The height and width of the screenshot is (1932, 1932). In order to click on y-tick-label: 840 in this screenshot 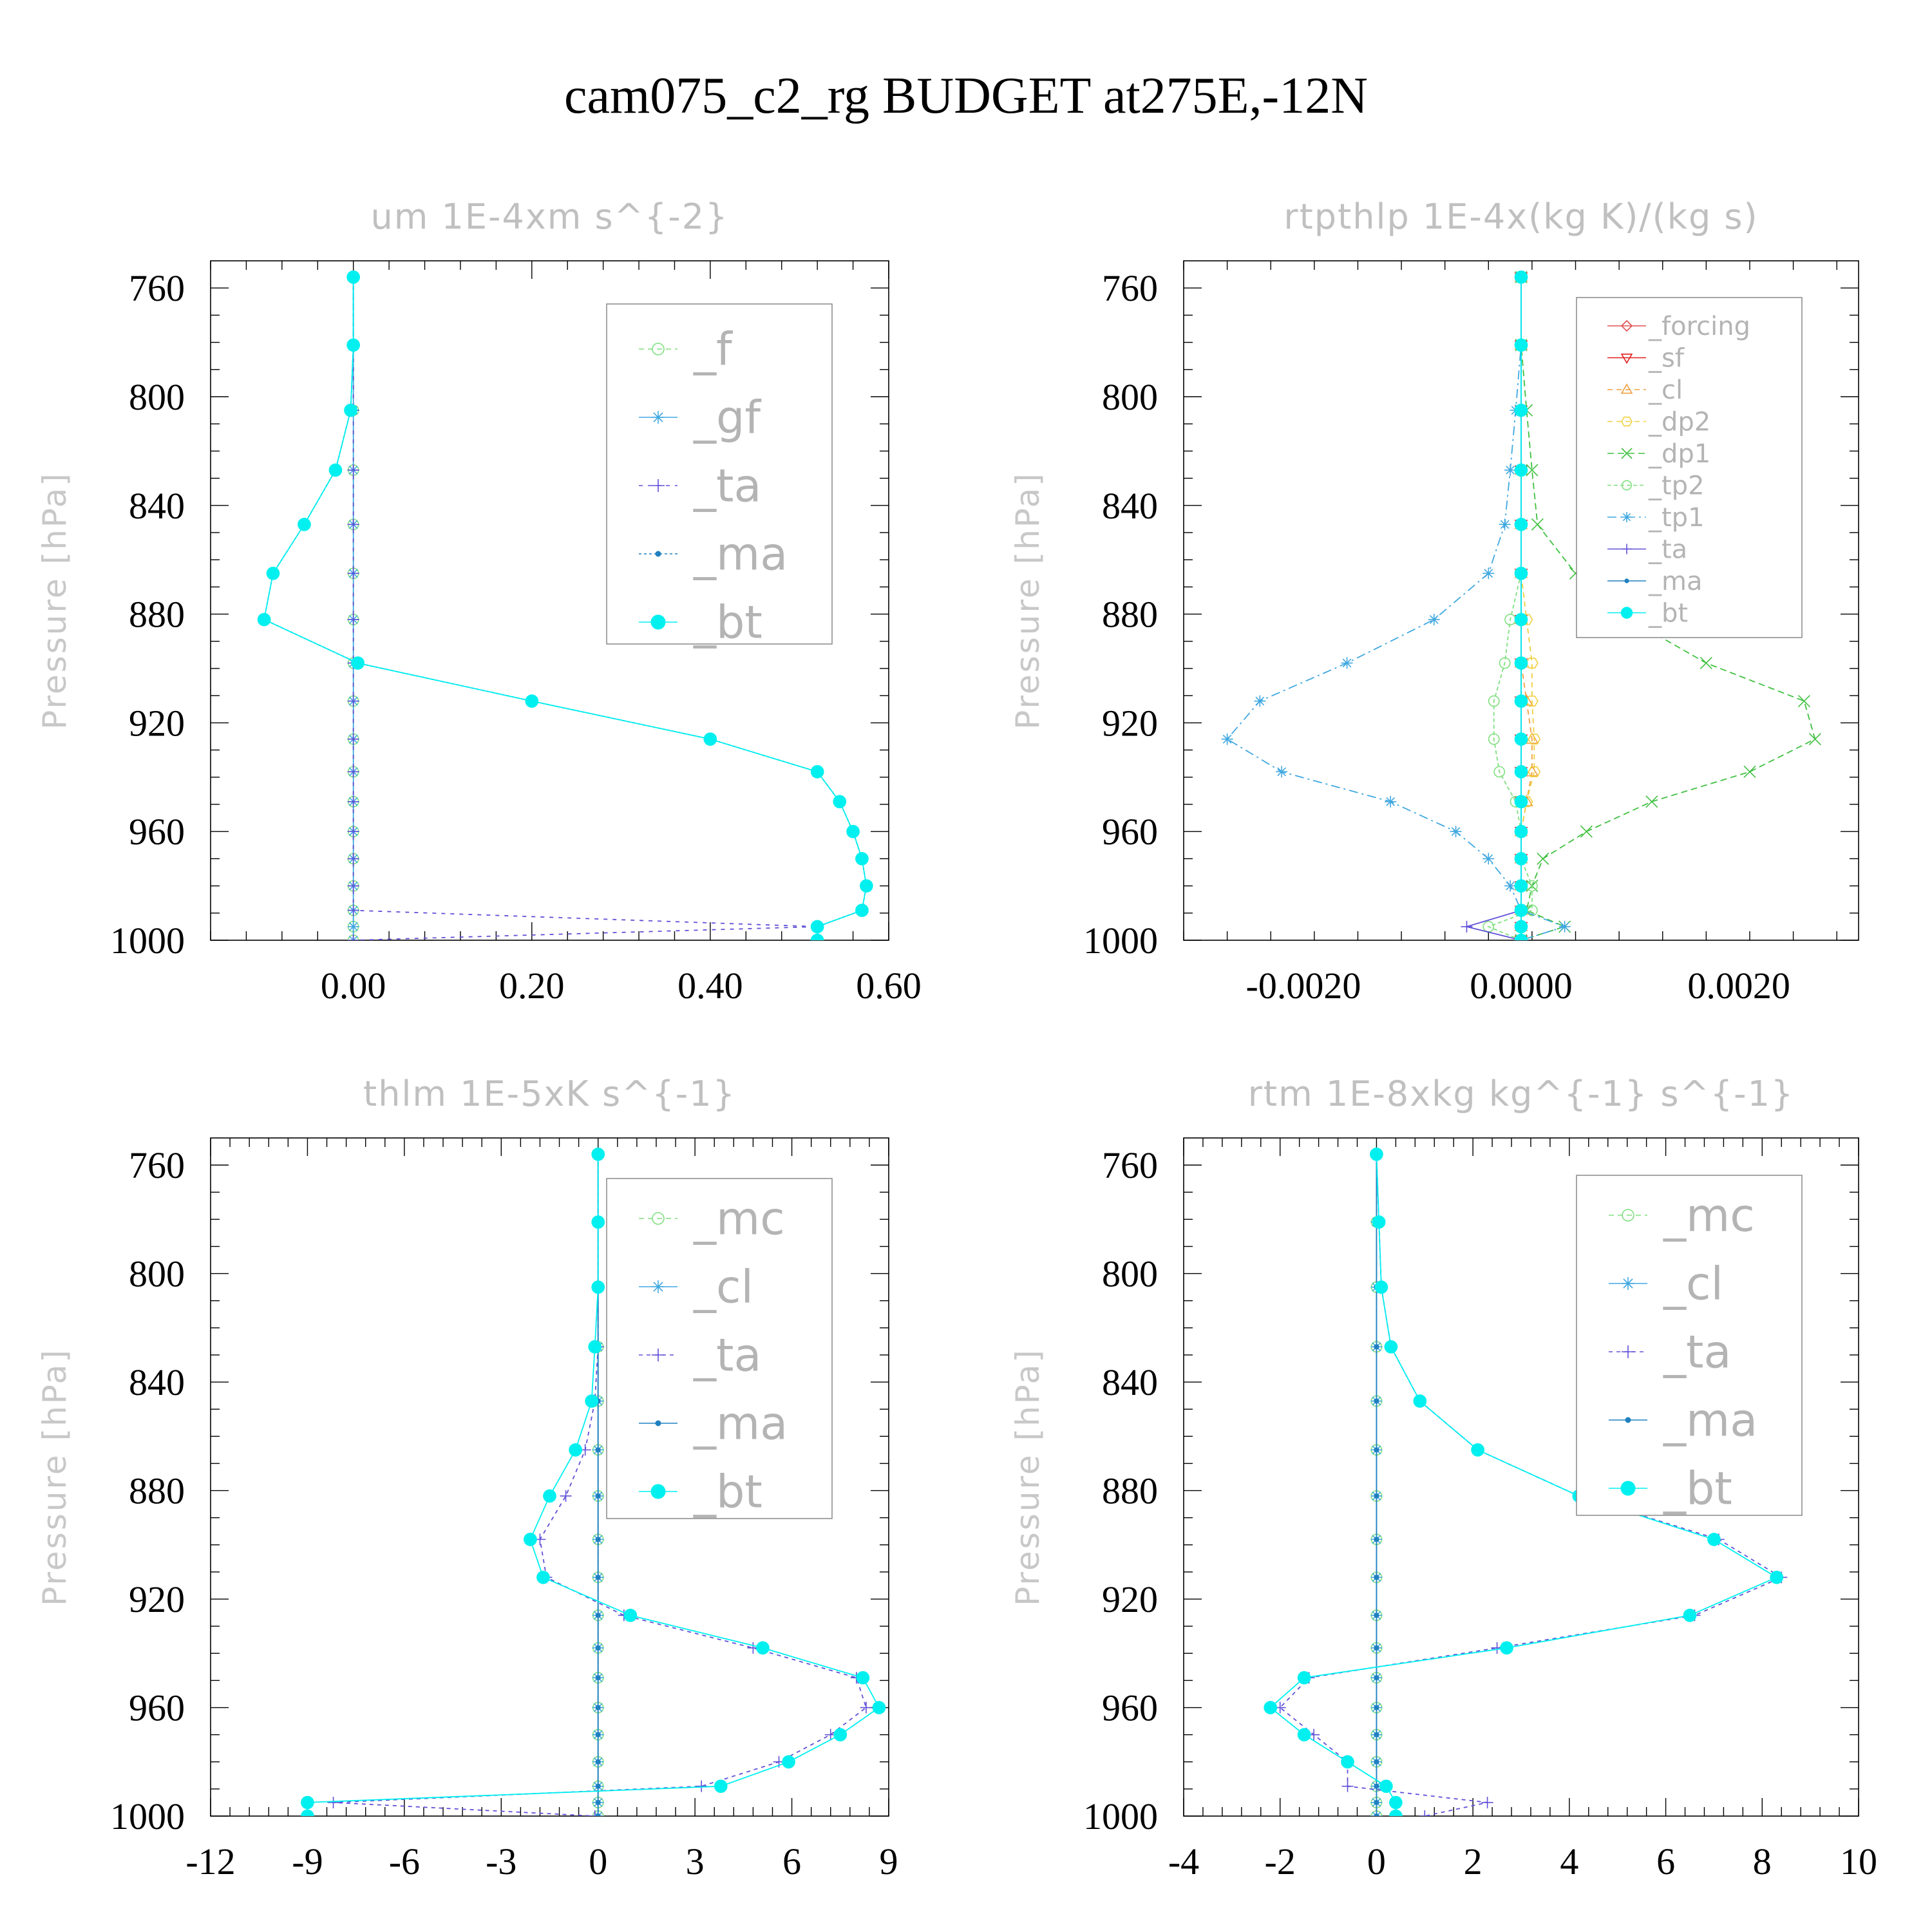, I will do `click(1130, 506)`.